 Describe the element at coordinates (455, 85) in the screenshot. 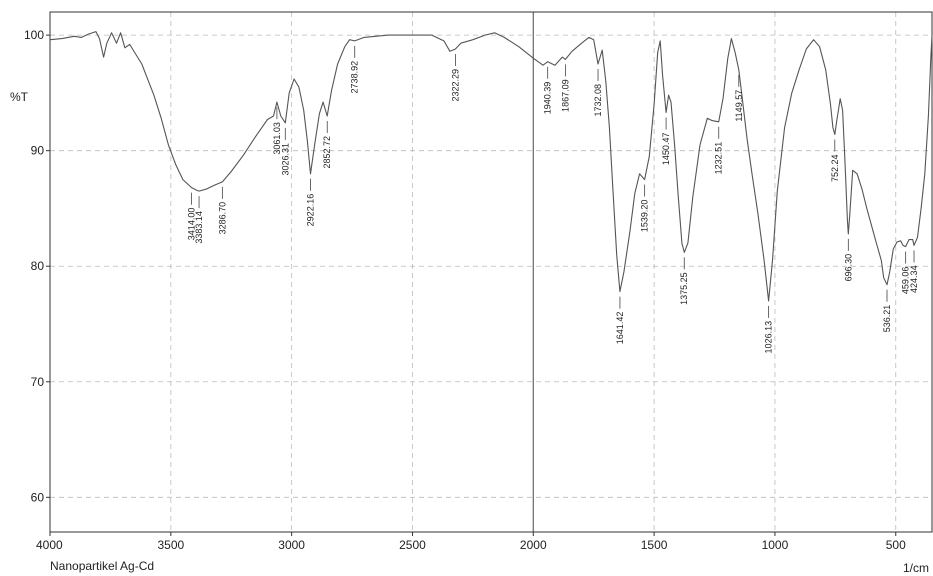

I see `peak-label: 2322.29` at that location.